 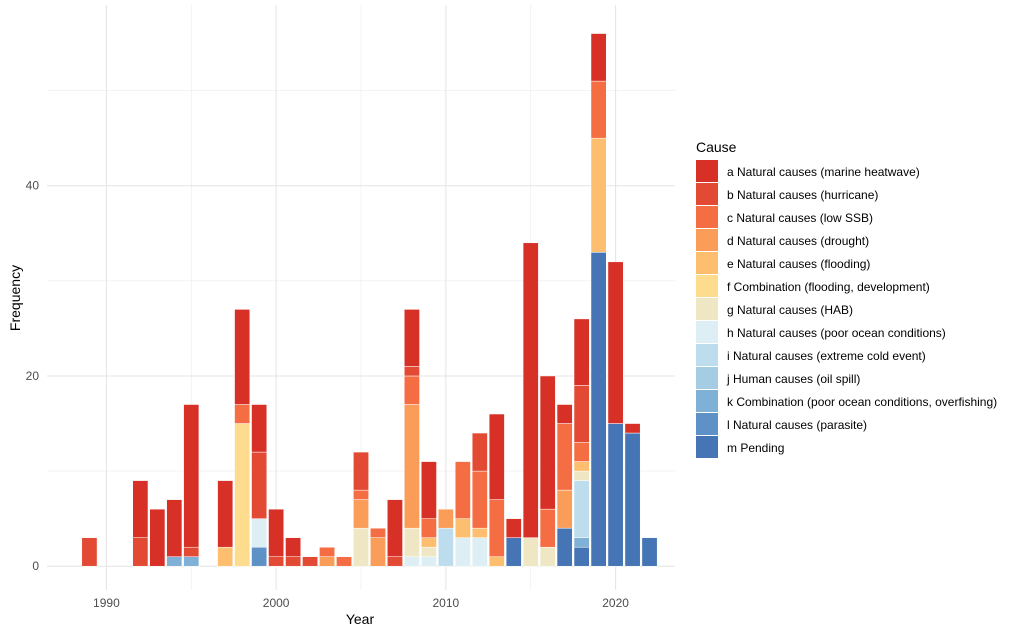 I want to click on x-axis-ticks: 1990 2000 2010 2020, so click(x=361, y=603).